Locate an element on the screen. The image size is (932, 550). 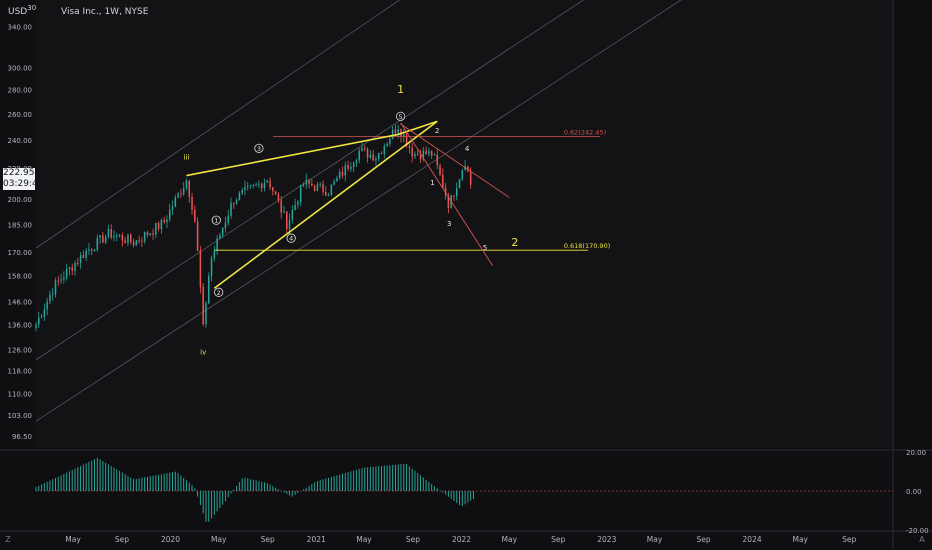
wave-label: 4 is located at coordinates (467, 149).